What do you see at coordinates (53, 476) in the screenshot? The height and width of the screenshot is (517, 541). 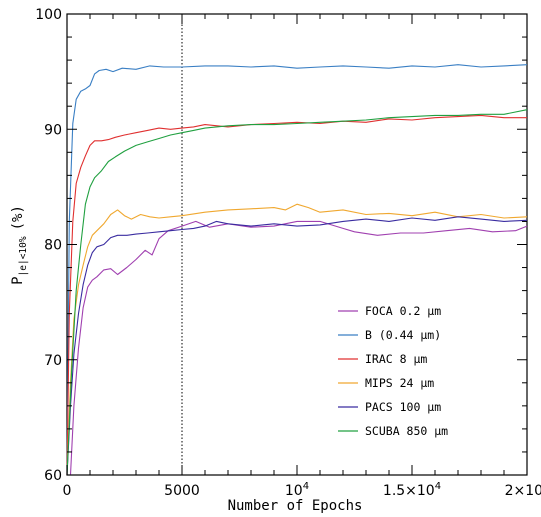 I see `y-tick-label: 60` at bounding box center [53, 476].